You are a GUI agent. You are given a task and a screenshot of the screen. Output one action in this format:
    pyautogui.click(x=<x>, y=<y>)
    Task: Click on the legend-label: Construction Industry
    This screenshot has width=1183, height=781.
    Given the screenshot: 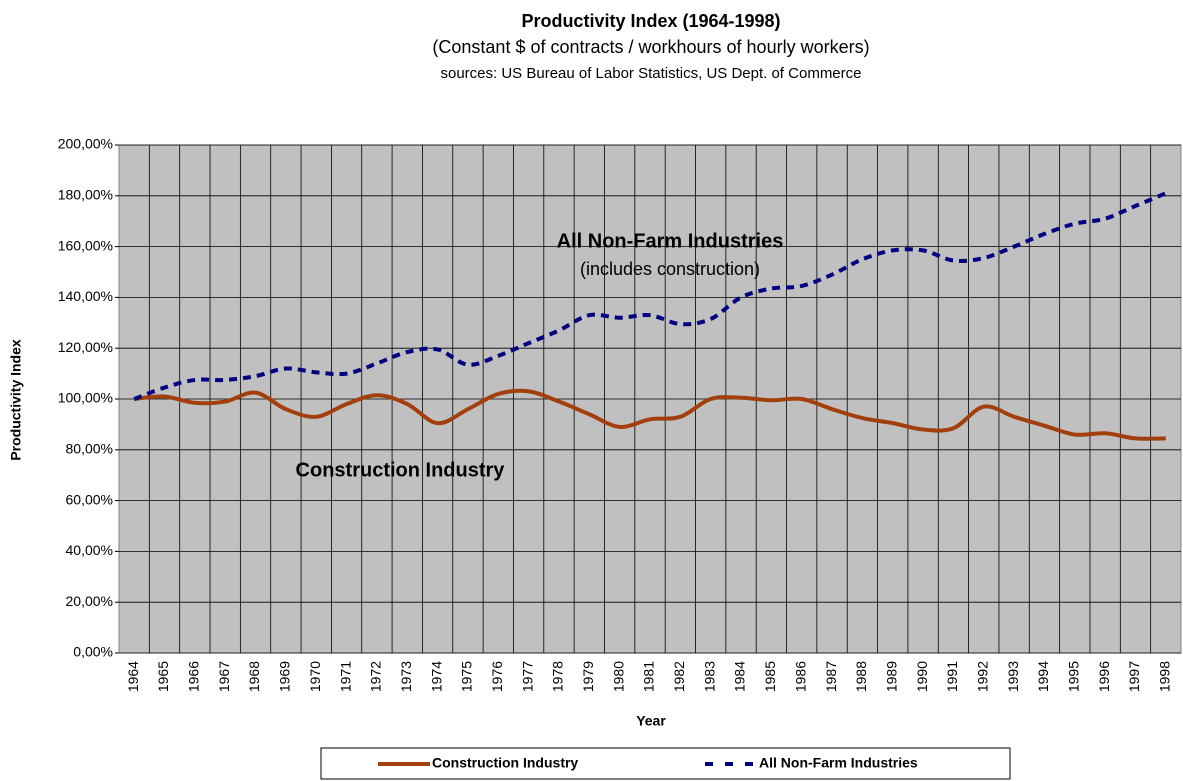 What is the action you would take?
    pyautogui.click(x=505, y=763)
    